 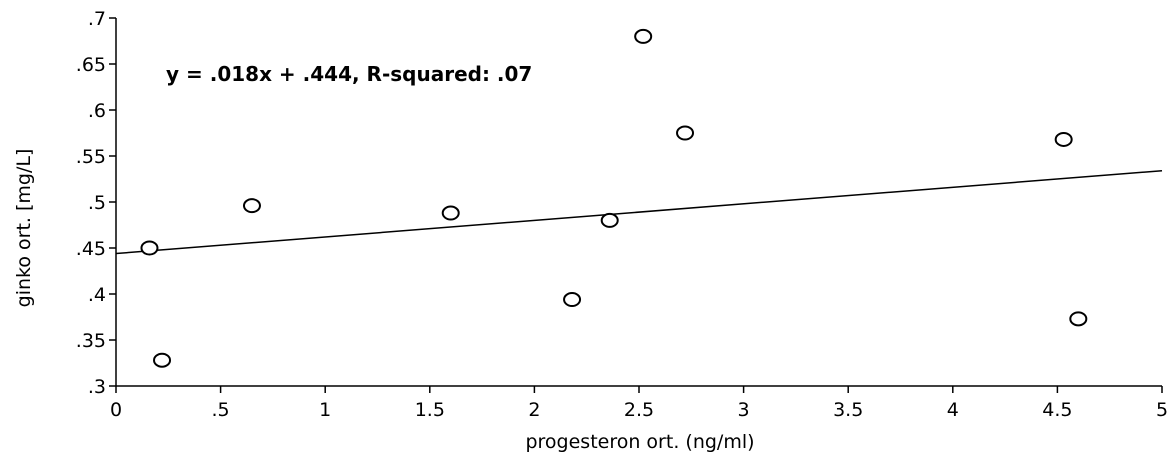 What do you see at coordinates (1162, 410) in the screenshot?
I see `x-tick-label: 5` at bounding box center [1162, 410].